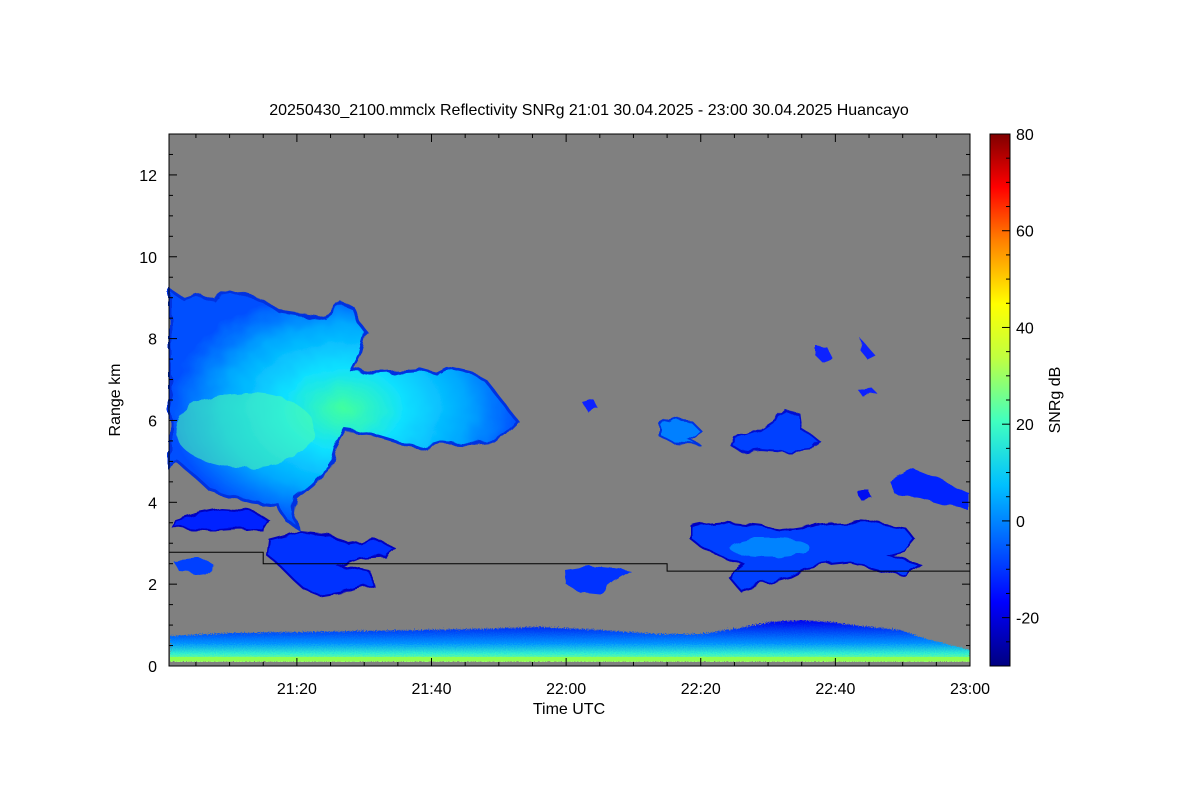 The width and height of the screenshot is (1200, 800). What do you see at coordinates (701, 689) in the screenshot?
I see `x-tick-label: 22:20` at bounding box center [701, 689].